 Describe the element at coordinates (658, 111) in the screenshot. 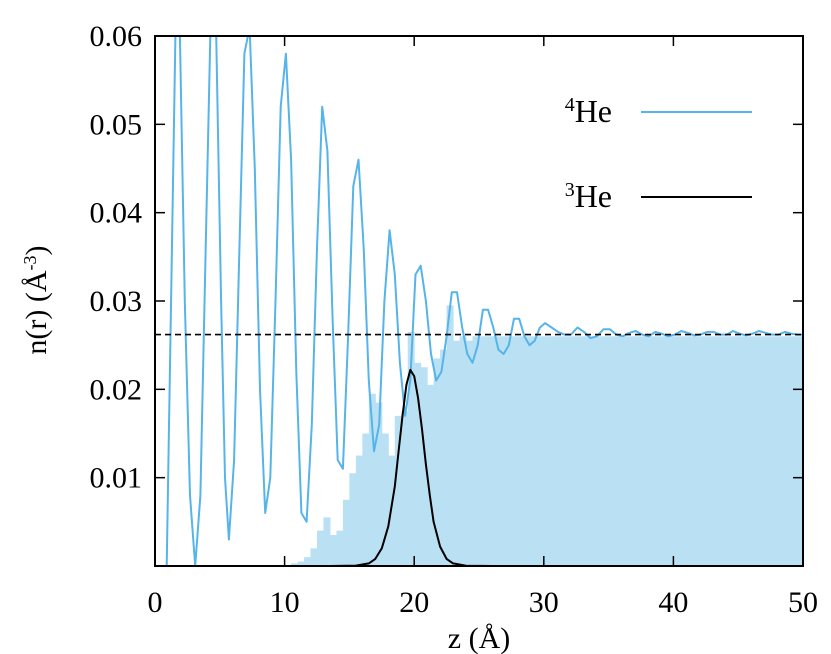

I see `legend-entry-4he: 4He` at that location.